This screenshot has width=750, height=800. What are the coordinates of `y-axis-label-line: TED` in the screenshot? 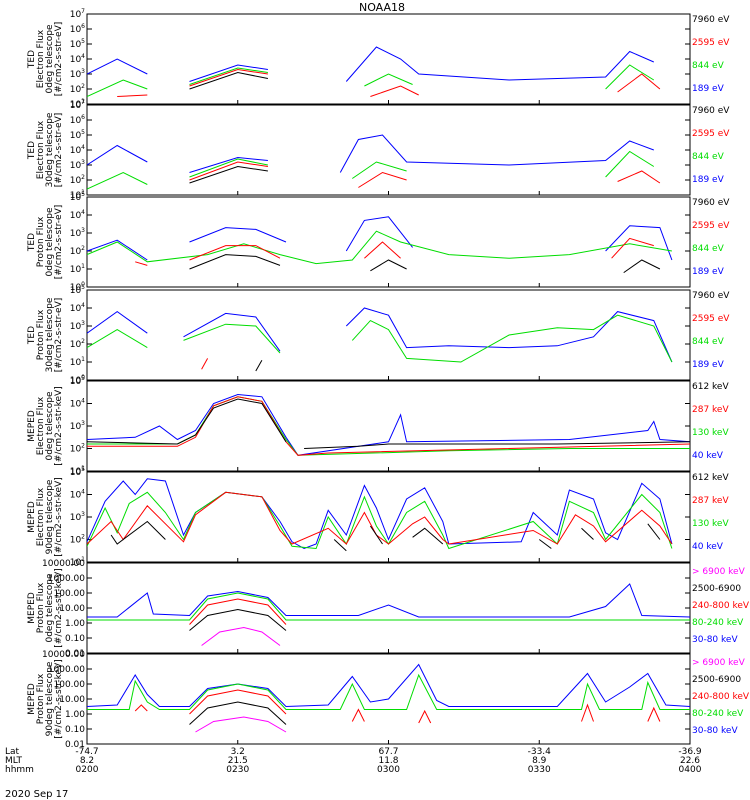 It's located at (32, 59).